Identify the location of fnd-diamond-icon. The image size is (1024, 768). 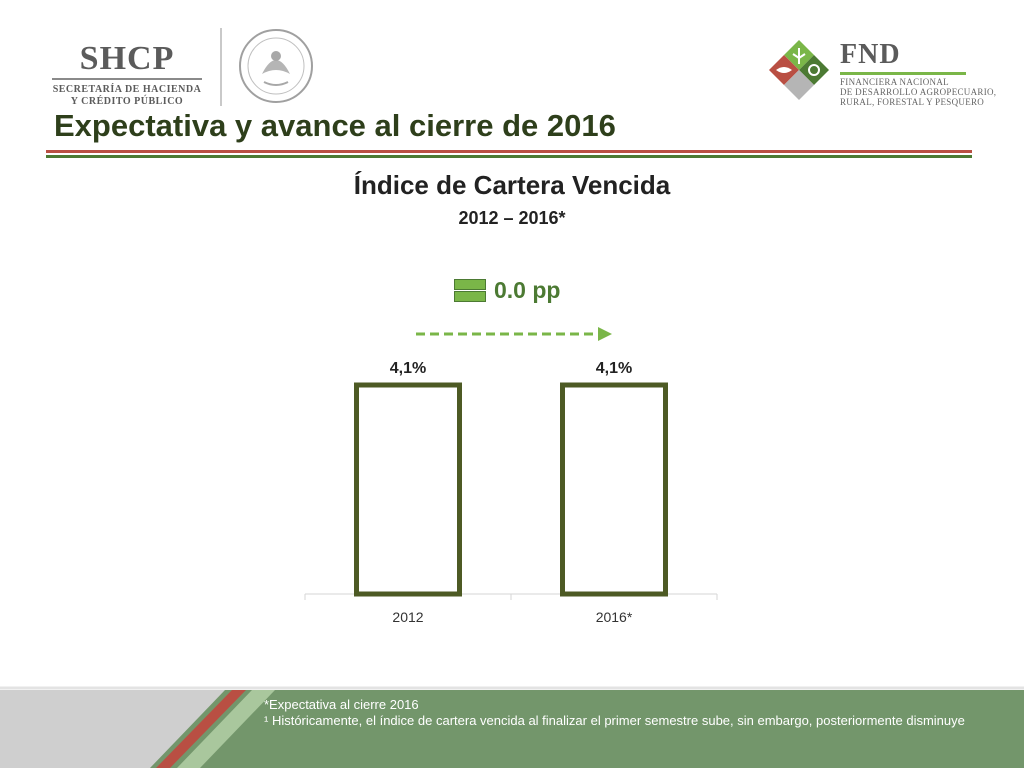
(799, 69).